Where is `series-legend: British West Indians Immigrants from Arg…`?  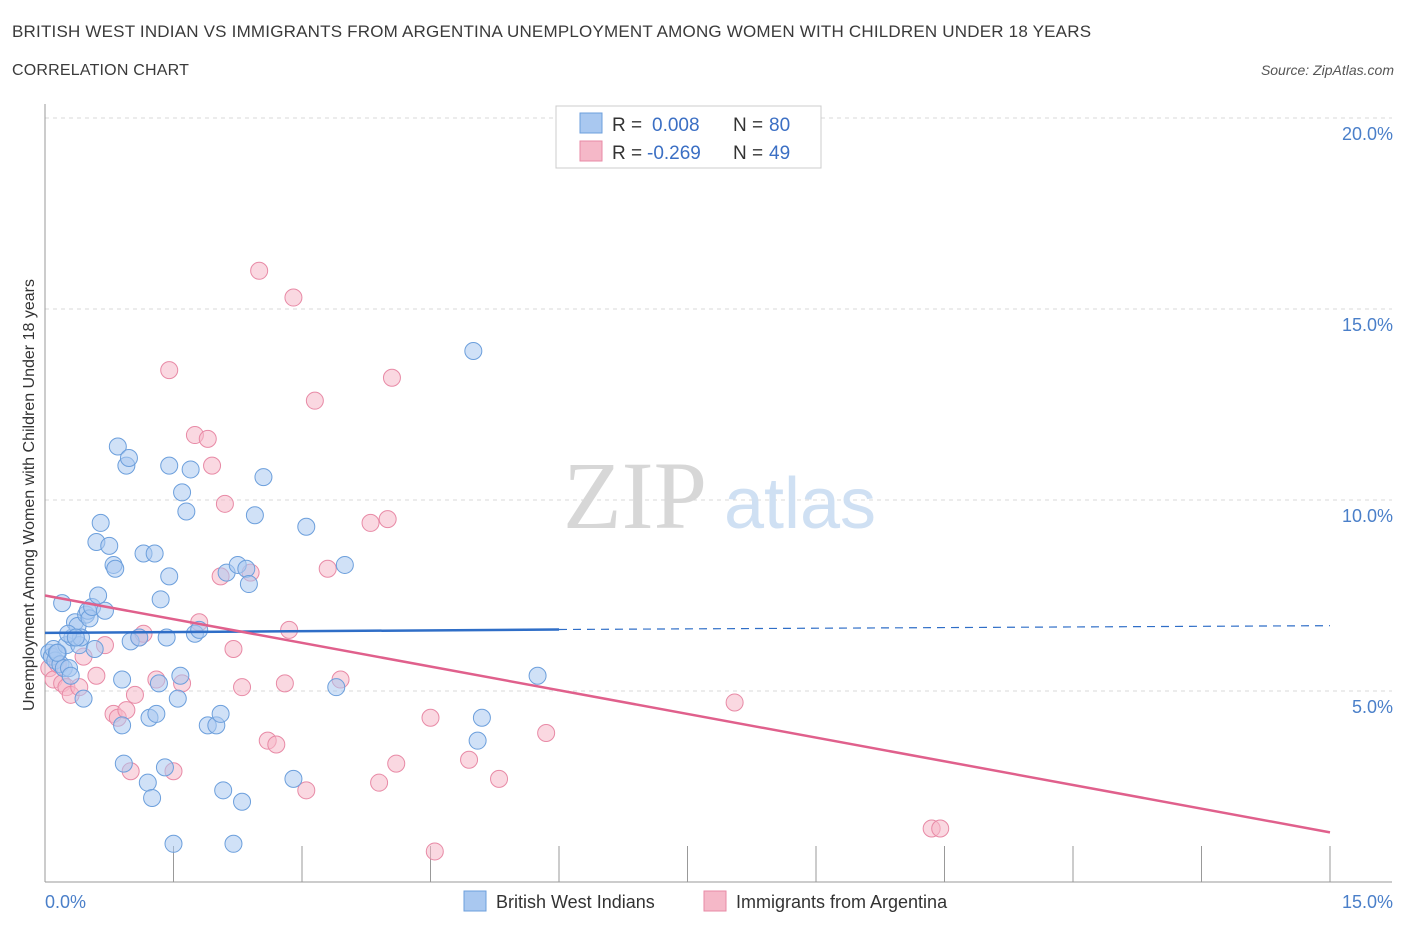 series-legend: British West Indians Immigrants from Arg… is located at coordinates (705, 901).